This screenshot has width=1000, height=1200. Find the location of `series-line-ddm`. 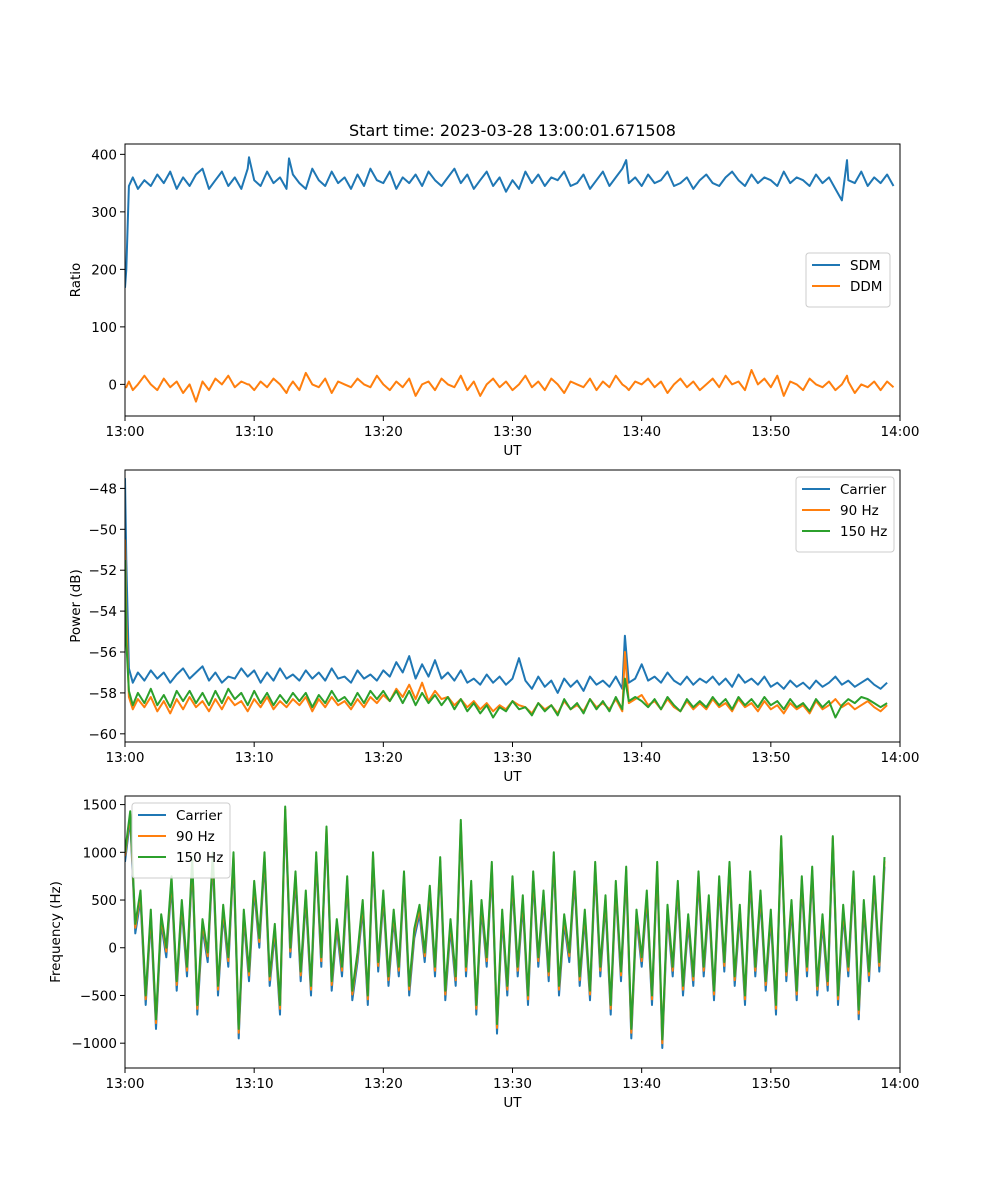

series-line-ddm is located at coordinates (510, 386).